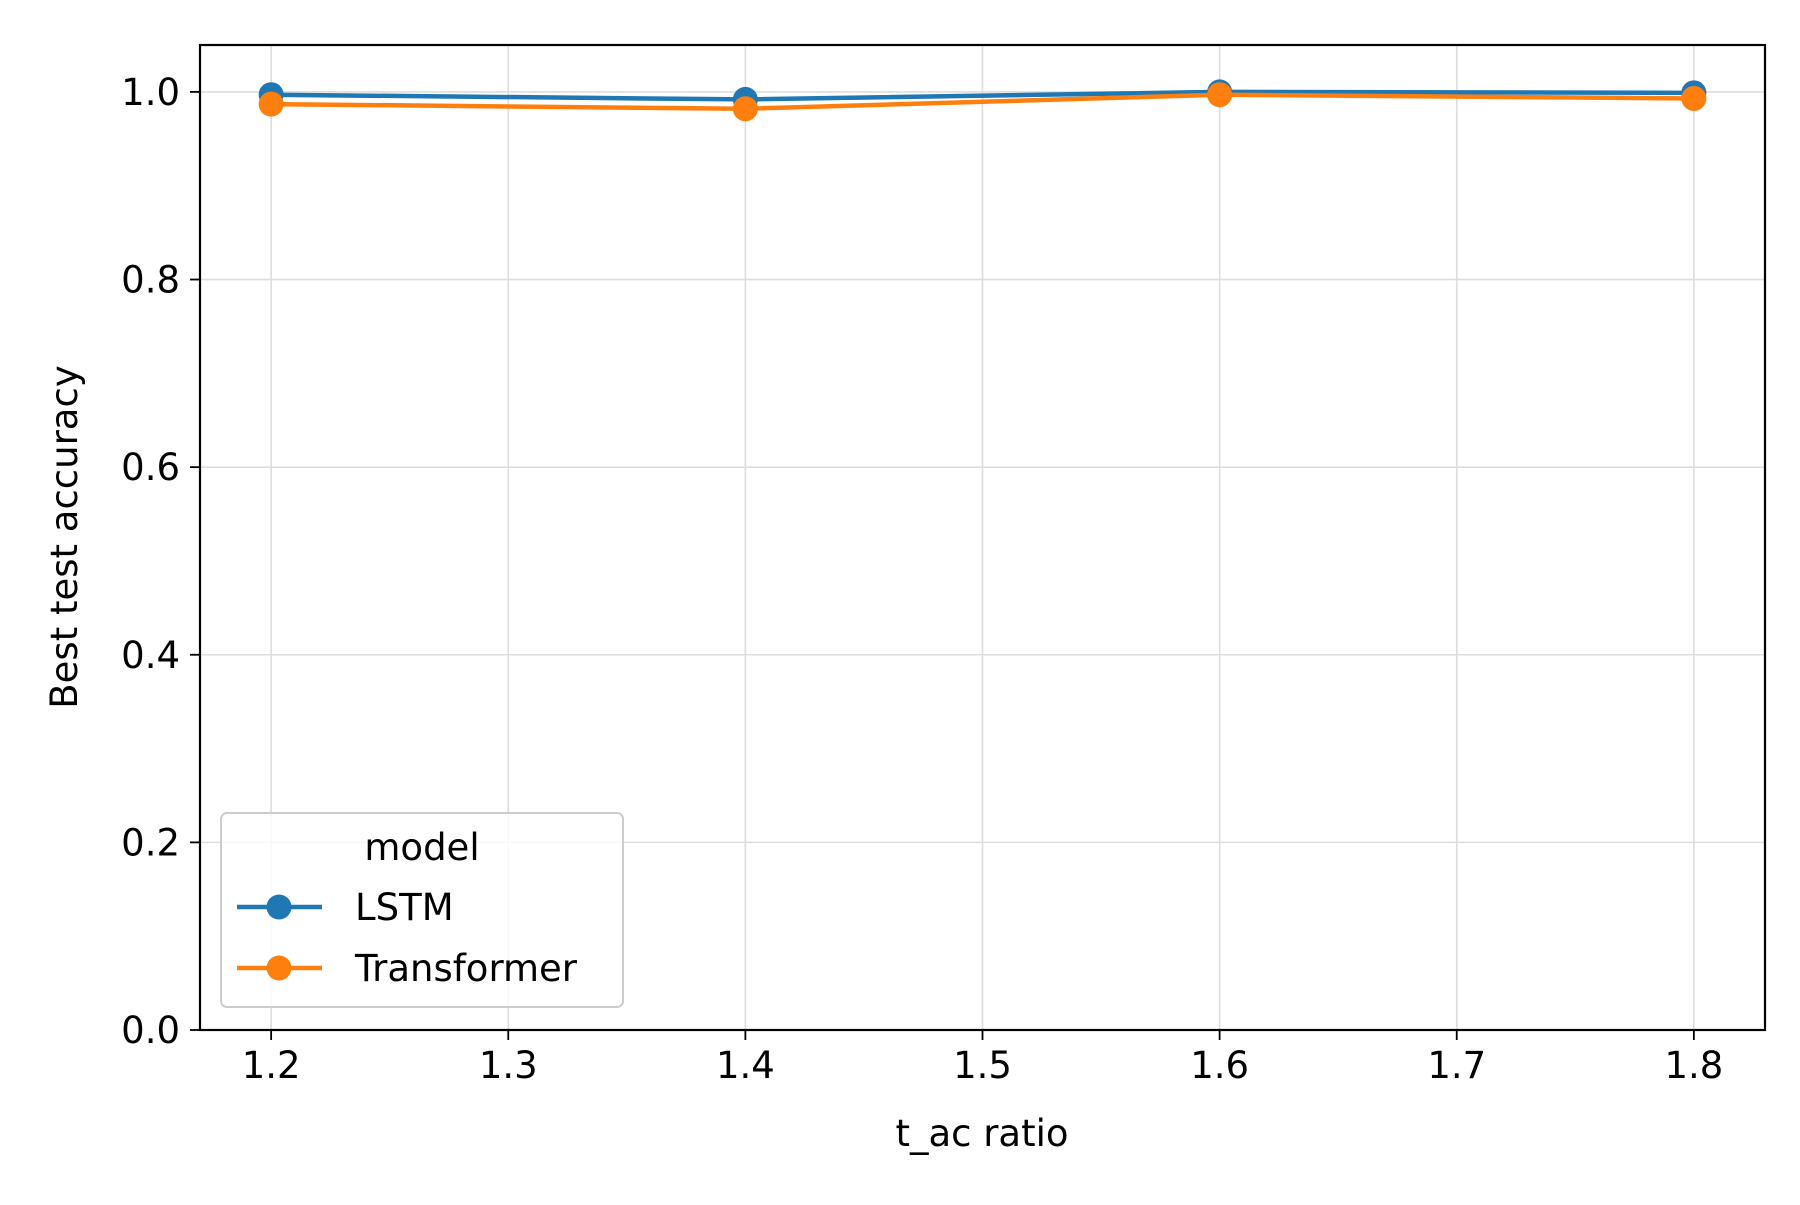 Image resolution: width=1800 pixels, height=1205 pixels. I want to click on legend-label-lstm: LSTM, so click(404, 907).